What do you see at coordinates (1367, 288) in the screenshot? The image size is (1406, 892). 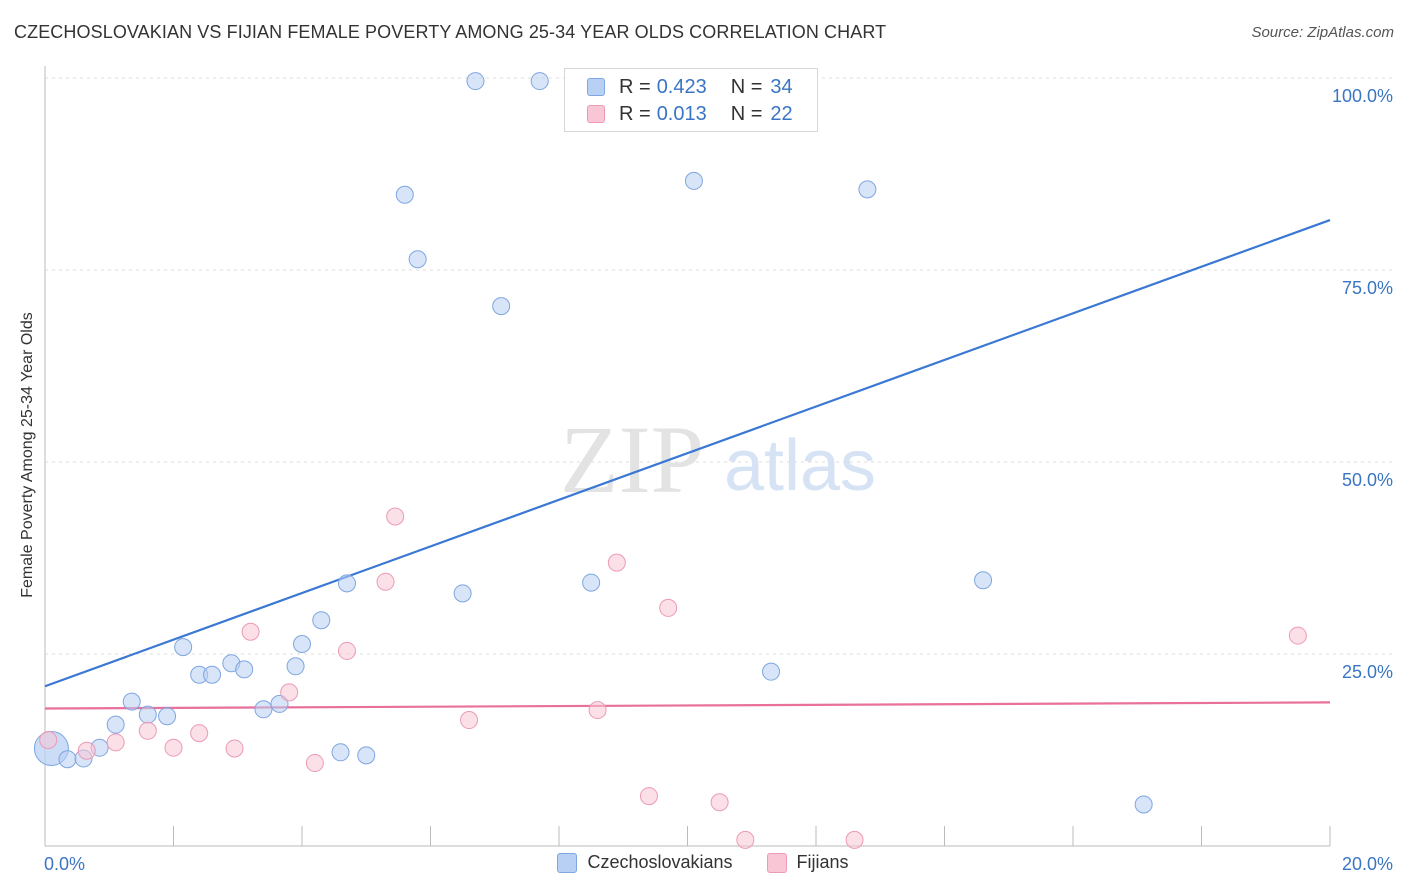 I see `y-tick-label: 75.0%` at bounding box center [1367, 288].